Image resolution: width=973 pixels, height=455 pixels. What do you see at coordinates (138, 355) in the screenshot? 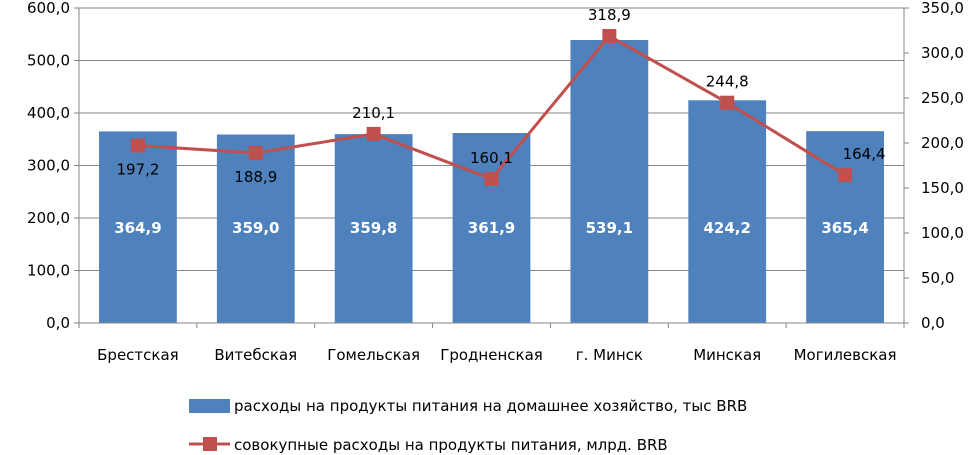
I see `x-tick-label: Брестская` at bounding box center [138, 355].